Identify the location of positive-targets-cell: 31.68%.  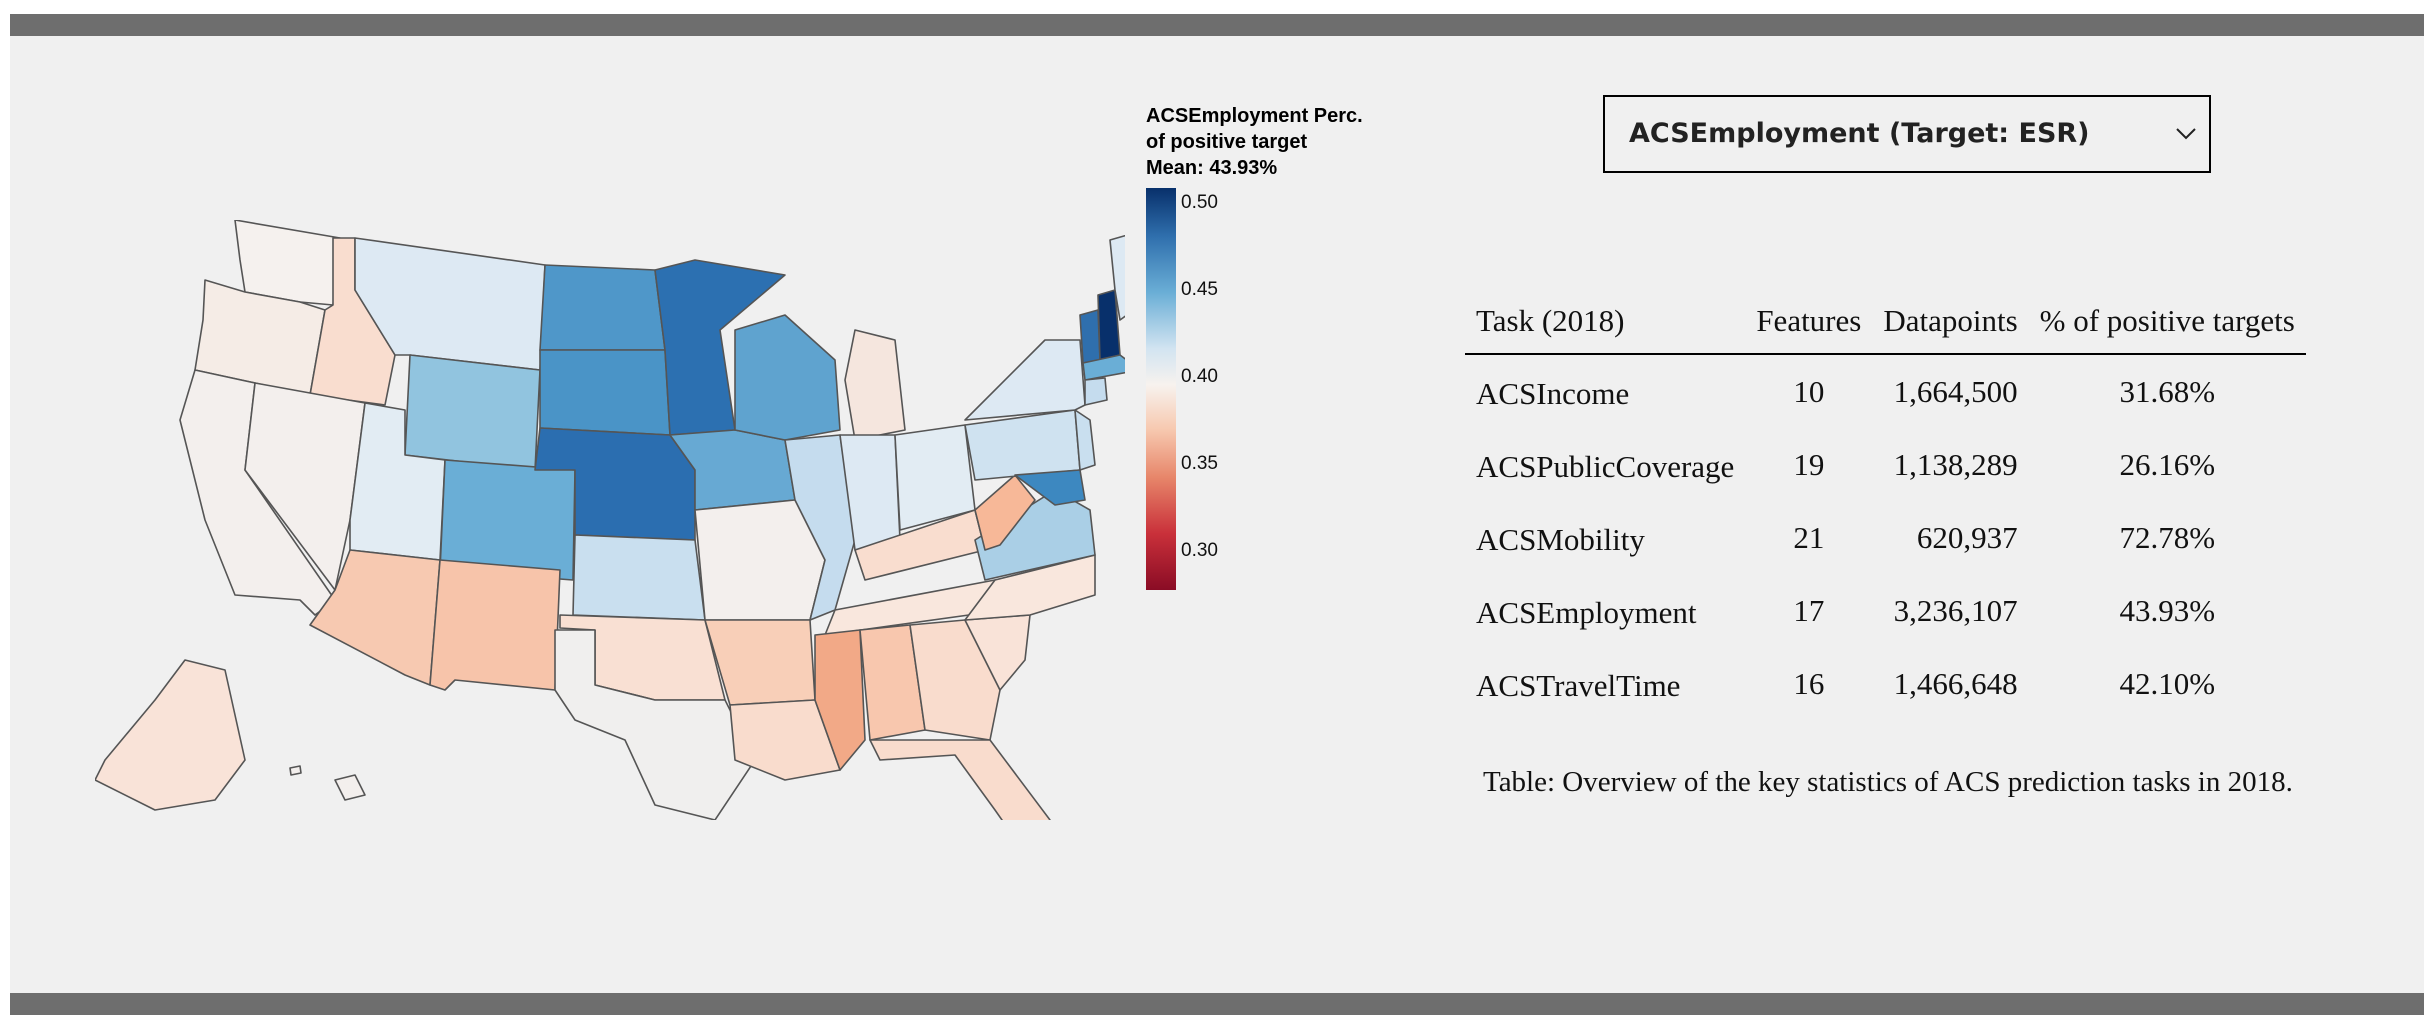
(2167, 391).